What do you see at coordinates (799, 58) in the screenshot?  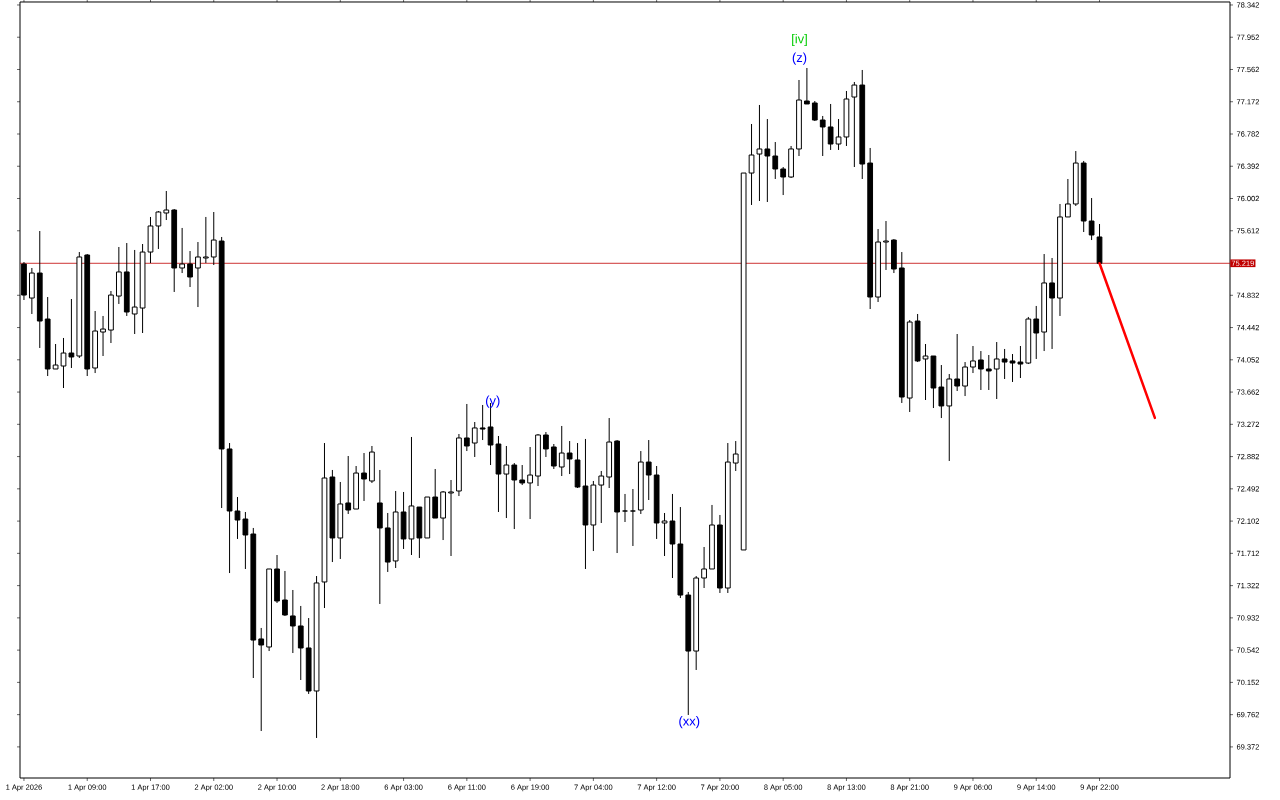 I see `annotation: (z)` at bounding box center [799, 58].